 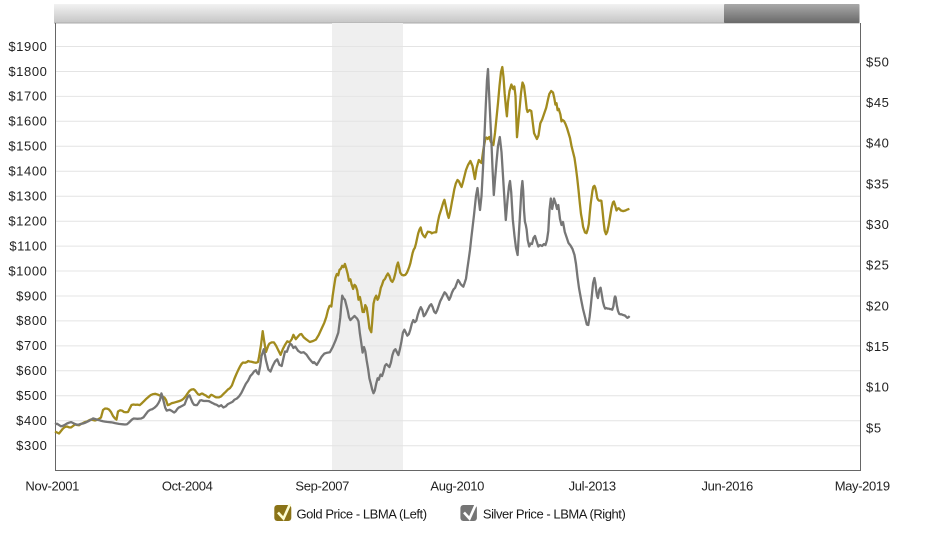 I want to click on svg-text: $800, so click(x=31, y=320).